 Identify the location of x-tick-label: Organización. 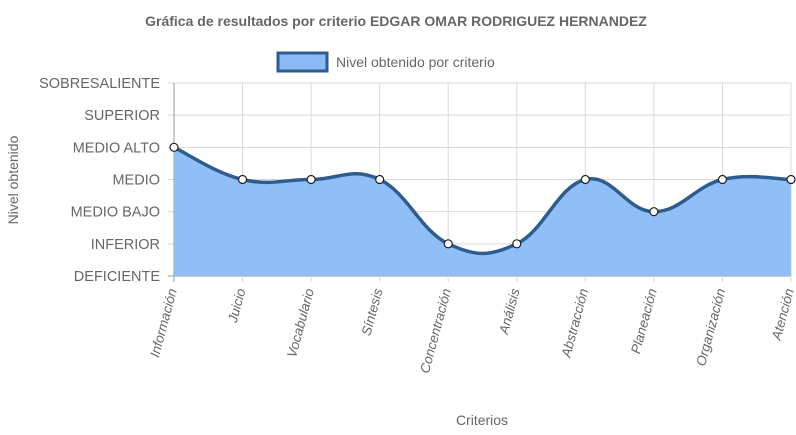
(710, 327).